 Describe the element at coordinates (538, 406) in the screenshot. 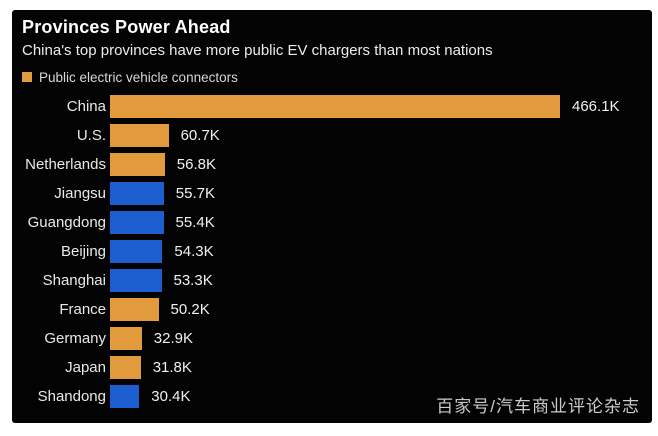

I see `watermark-text: 百家号/汽车商业评论杂志` at that location.